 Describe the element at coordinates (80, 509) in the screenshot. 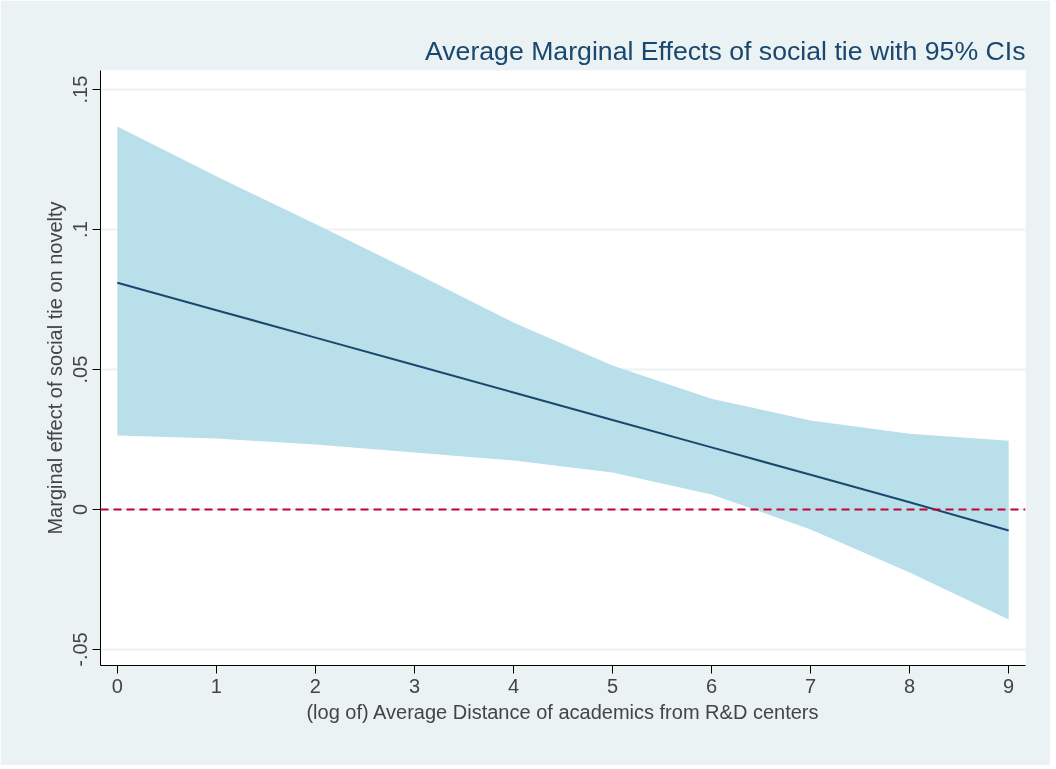

I see `y-tick-label: 0` at that location.